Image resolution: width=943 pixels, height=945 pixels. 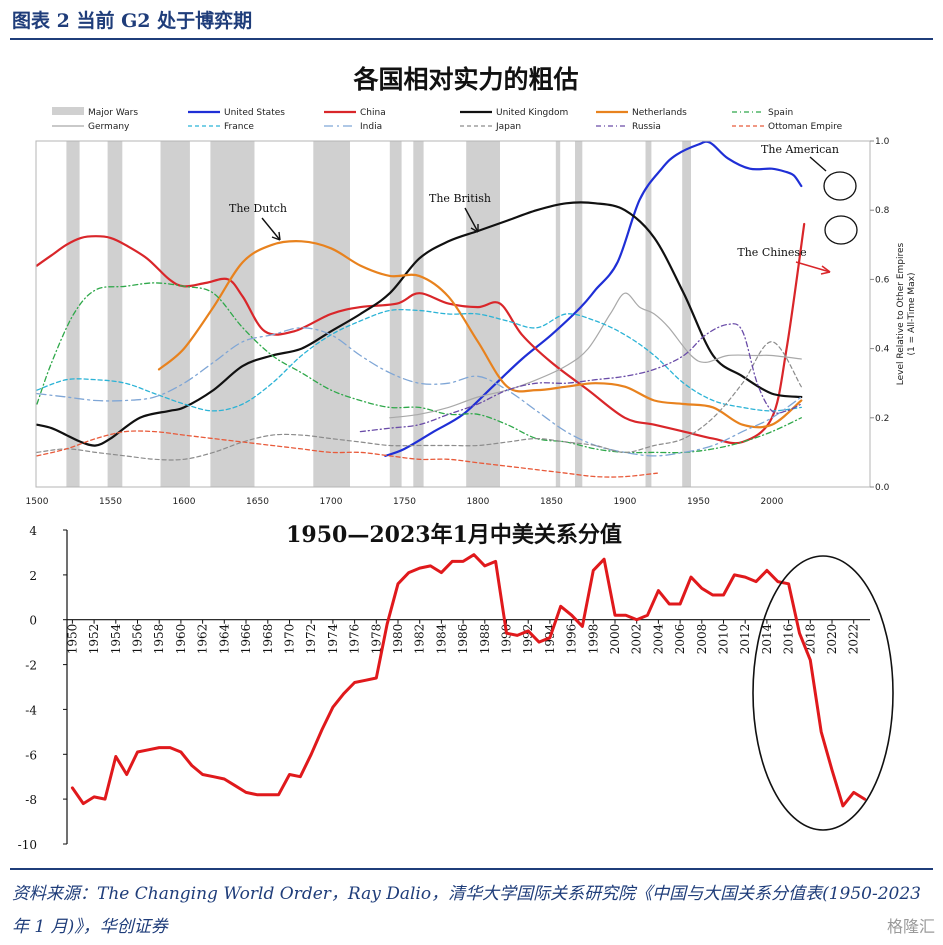 What do you see at coordinates (532, 113) in the screenshot?
I see `legend-label: United Kingdom` at bounding box center [532, 113].